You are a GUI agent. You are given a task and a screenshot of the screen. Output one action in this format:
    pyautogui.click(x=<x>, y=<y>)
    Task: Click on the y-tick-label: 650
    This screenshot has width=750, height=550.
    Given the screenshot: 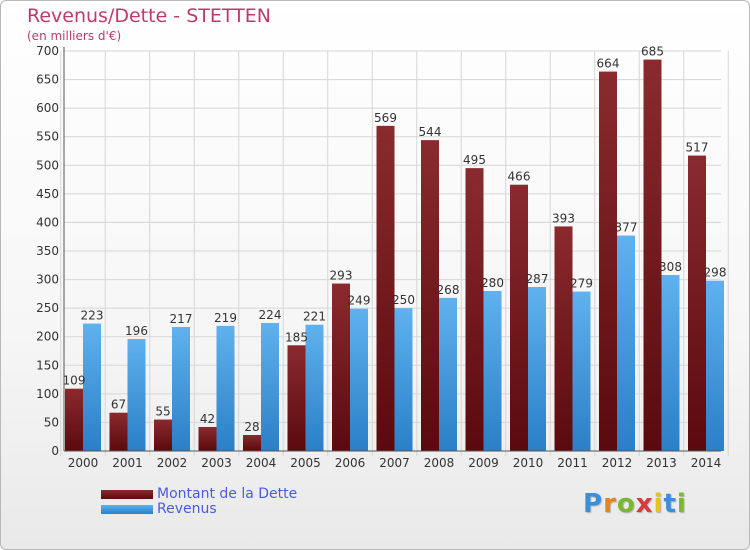 What is the action you would take?
    pyautogui.click(x=47, y=80)
    